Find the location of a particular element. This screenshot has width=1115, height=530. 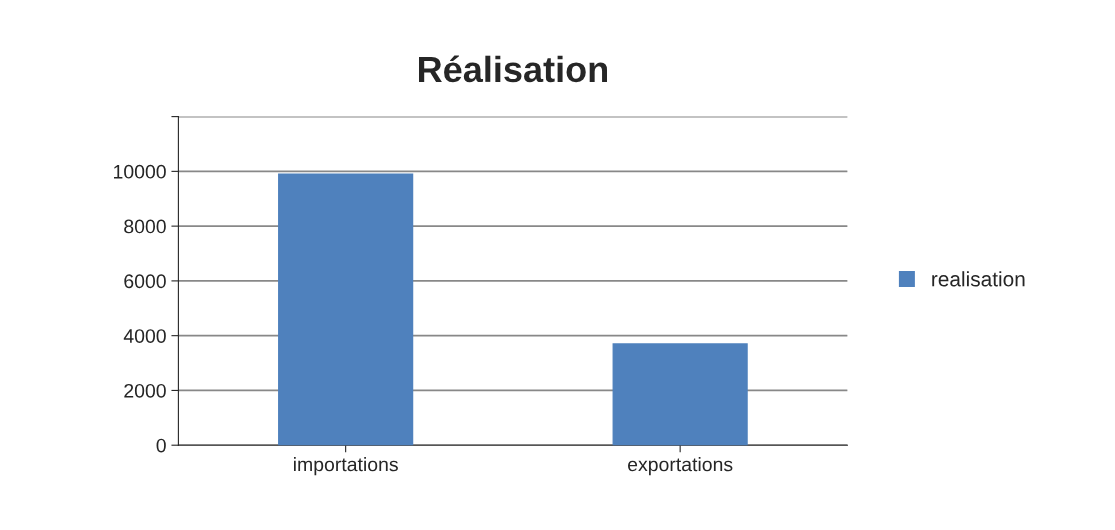

y-tick-label: 6000 is located at coordinates (145, 281).